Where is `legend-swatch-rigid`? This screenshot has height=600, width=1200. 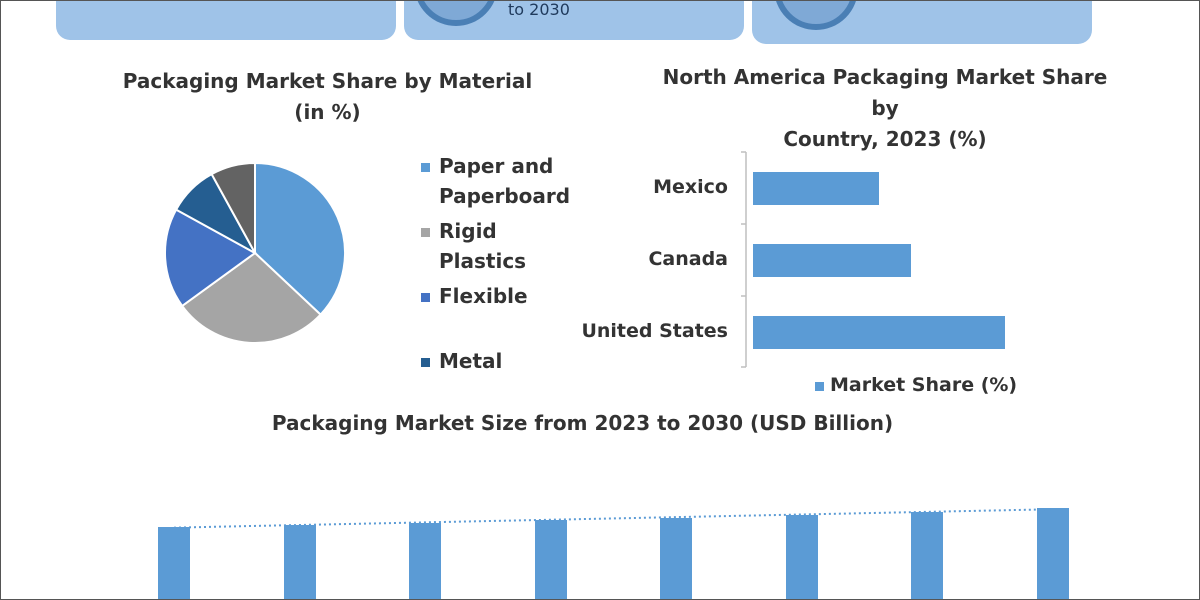 legend-swatch-rigid is located at coordinates (425, 232).